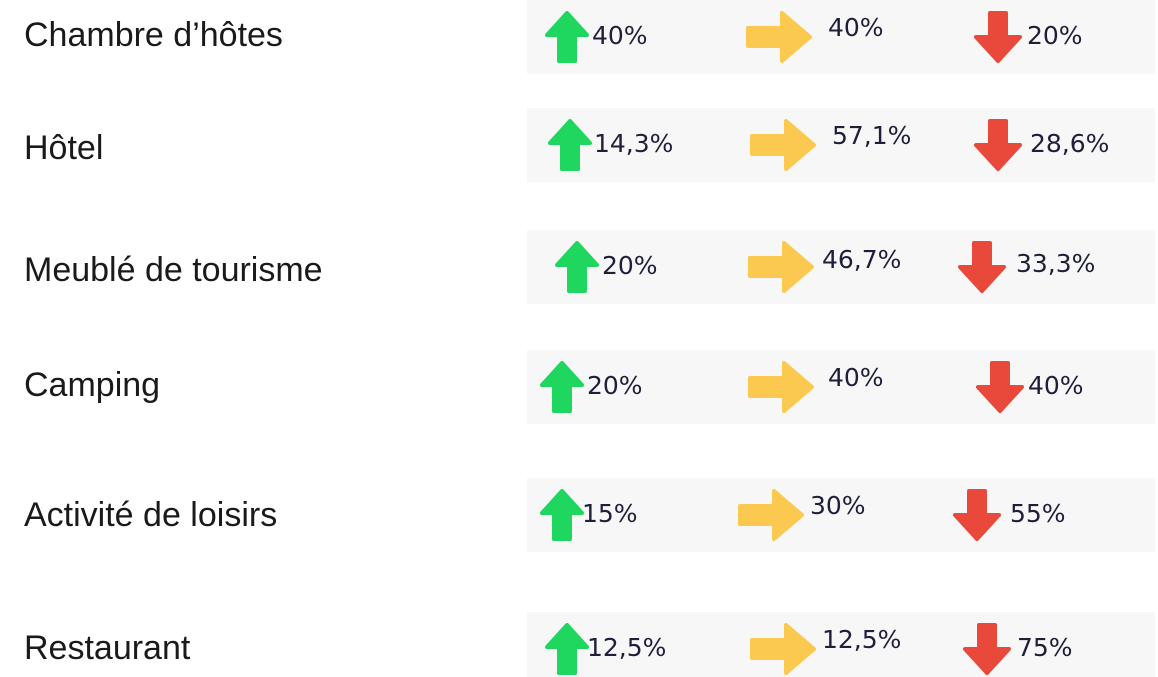 Image resolution: width=1158 pixels, height=677 pixels. What do you see at coordinates (153, 35) in the screenshot?
I see `row-label: Chambre d’hôtes` at bounding box center [153, 35].